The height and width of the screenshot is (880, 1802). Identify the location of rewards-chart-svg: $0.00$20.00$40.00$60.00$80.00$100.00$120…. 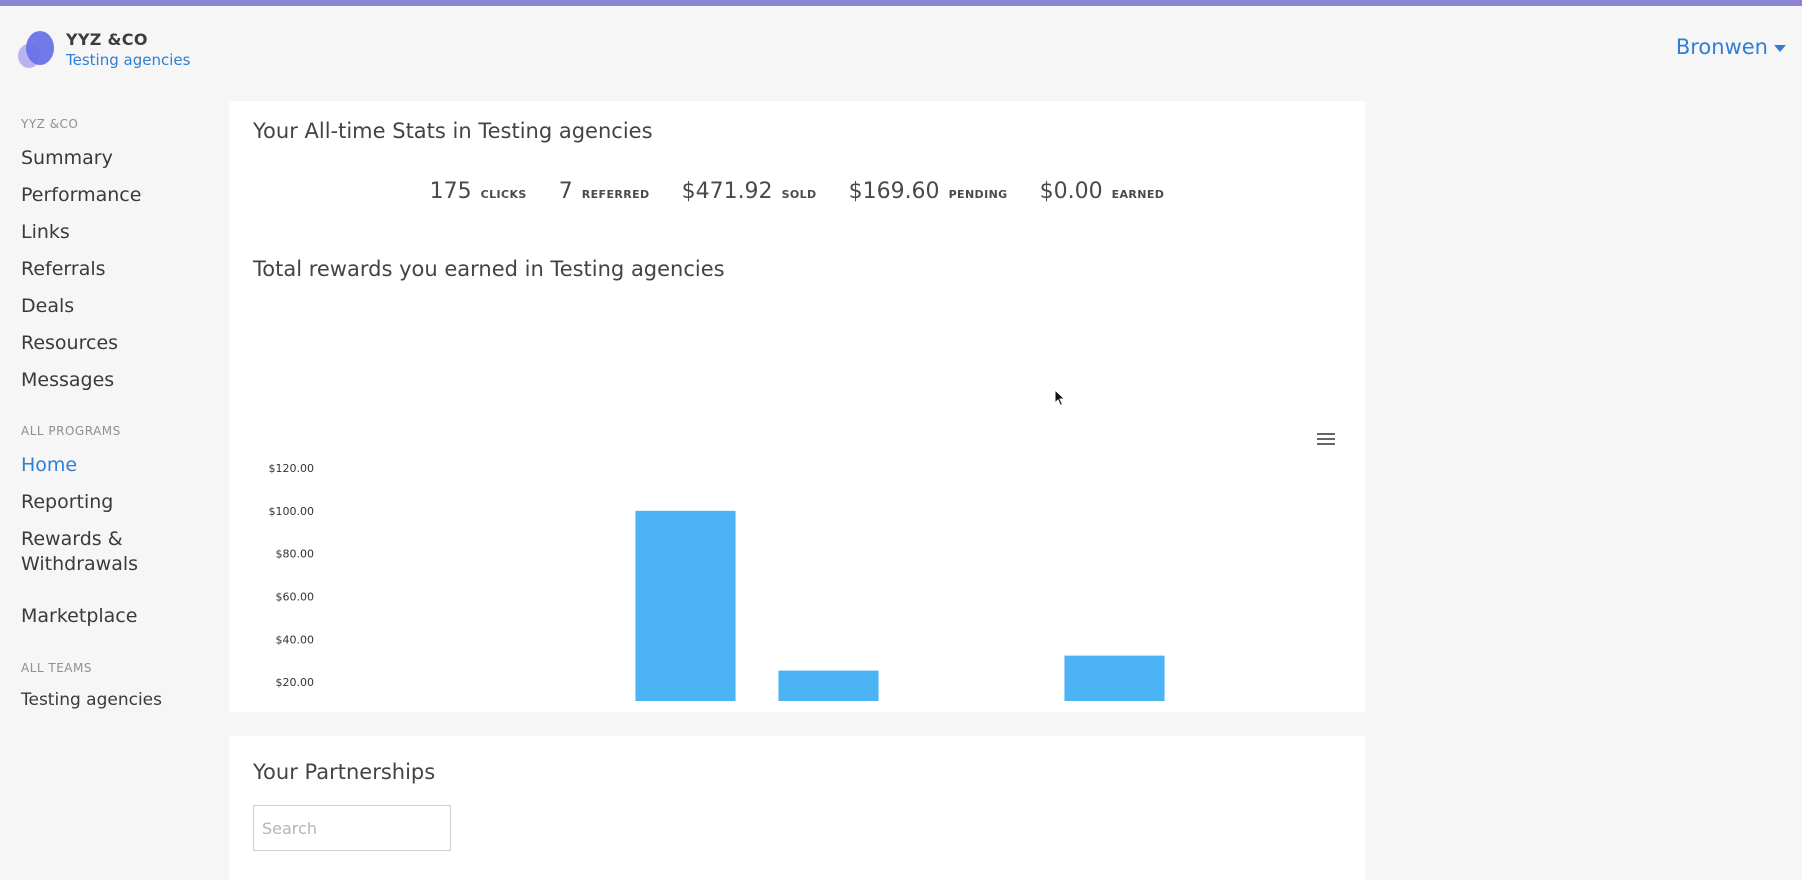
(717, 581).